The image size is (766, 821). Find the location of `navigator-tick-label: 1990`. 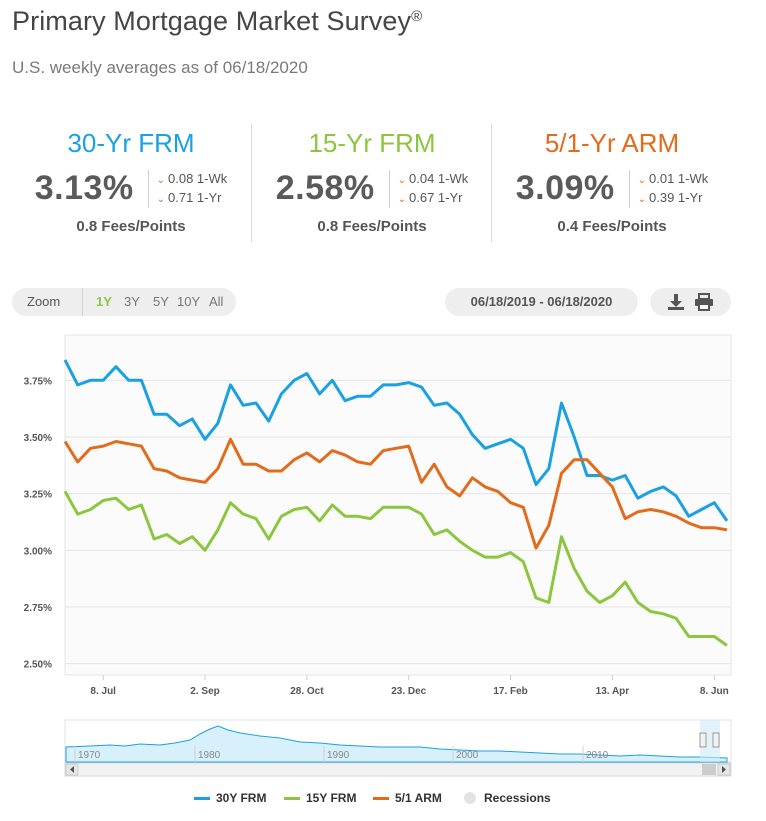

navigator-tick-label: 1990 is located at coordinates (338, 755).